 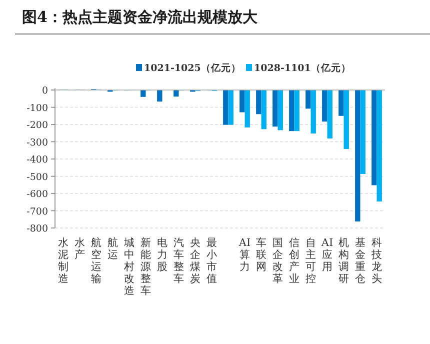 What do you see at coordinates (37, 108) in the screenshot?
I see `y-tick-label: -100` at bounding box center [37, 108].